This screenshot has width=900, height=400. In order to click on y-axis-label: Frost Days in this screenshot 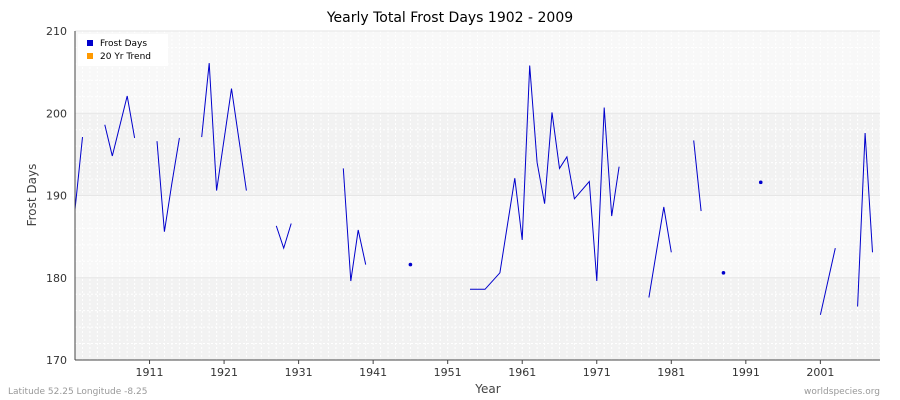, I will do `click(32, 195)`.